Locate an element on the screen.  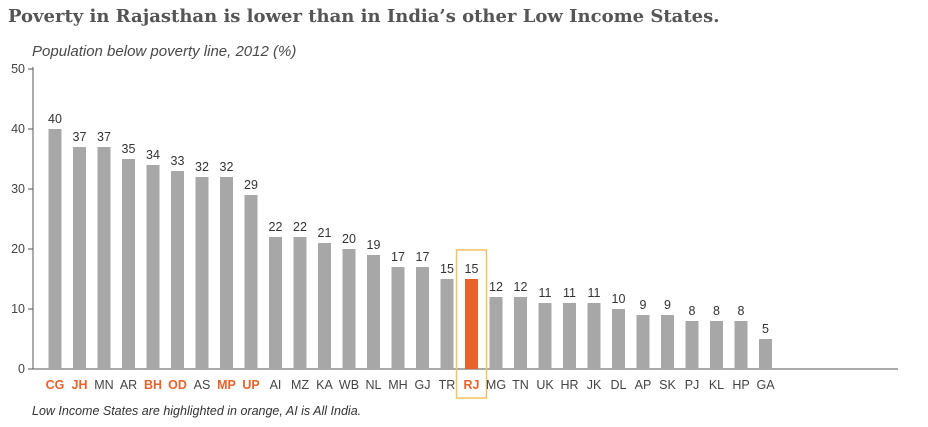
x-label-rj: RJ is located at coordinates (472, 385).